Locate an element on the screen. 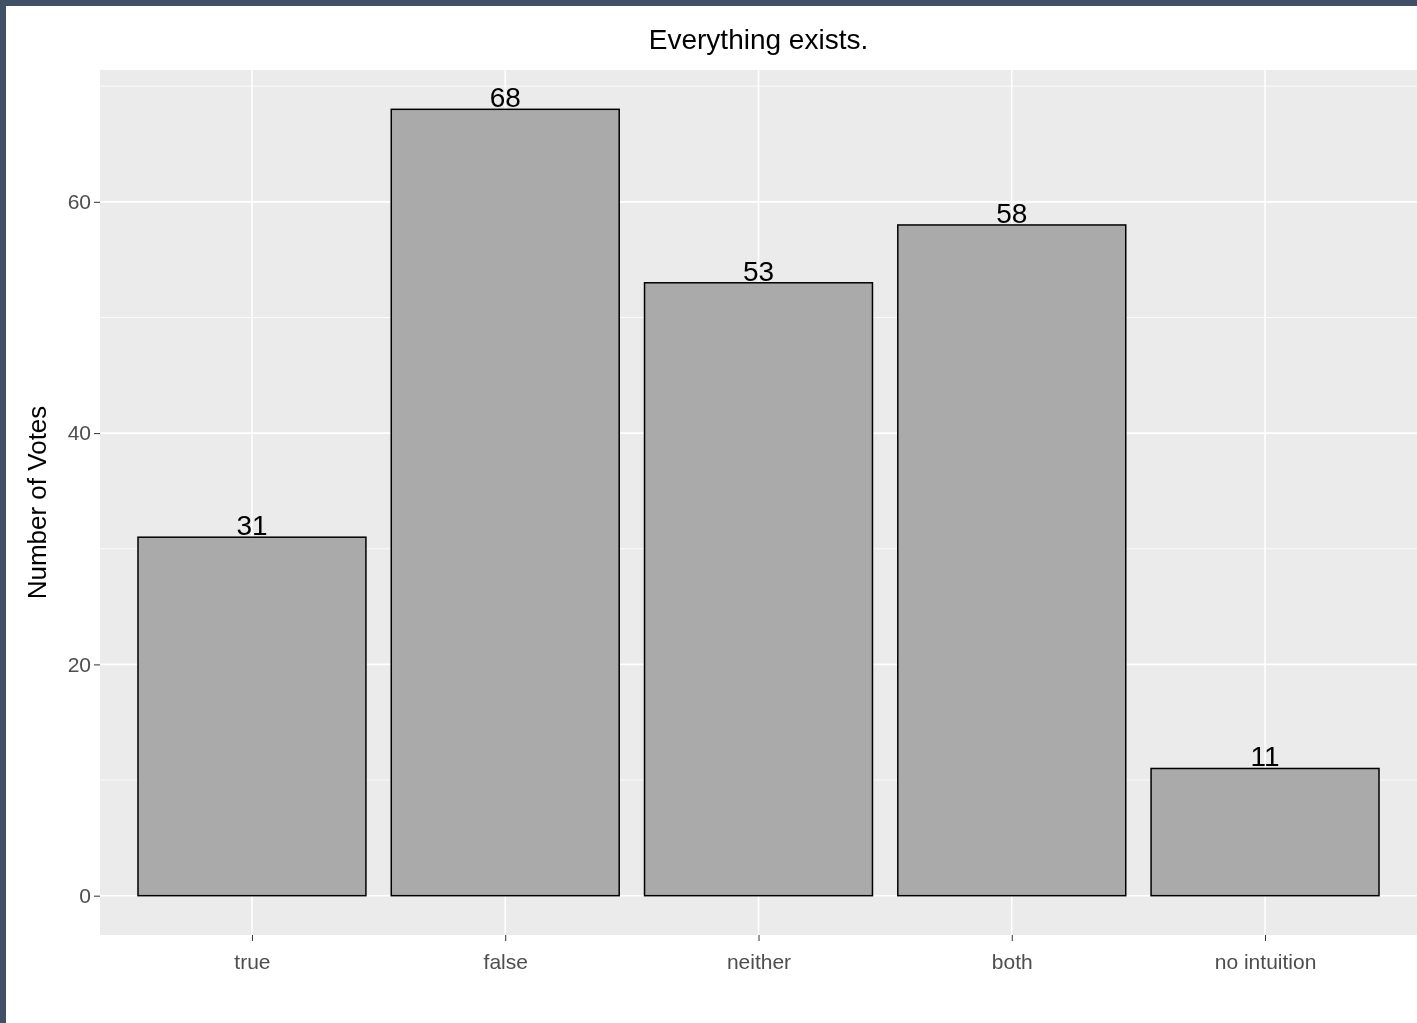 The width and height of the screenshot is (1417, 1023). y-tick-label: 0 is located at coordinates (85, 895).